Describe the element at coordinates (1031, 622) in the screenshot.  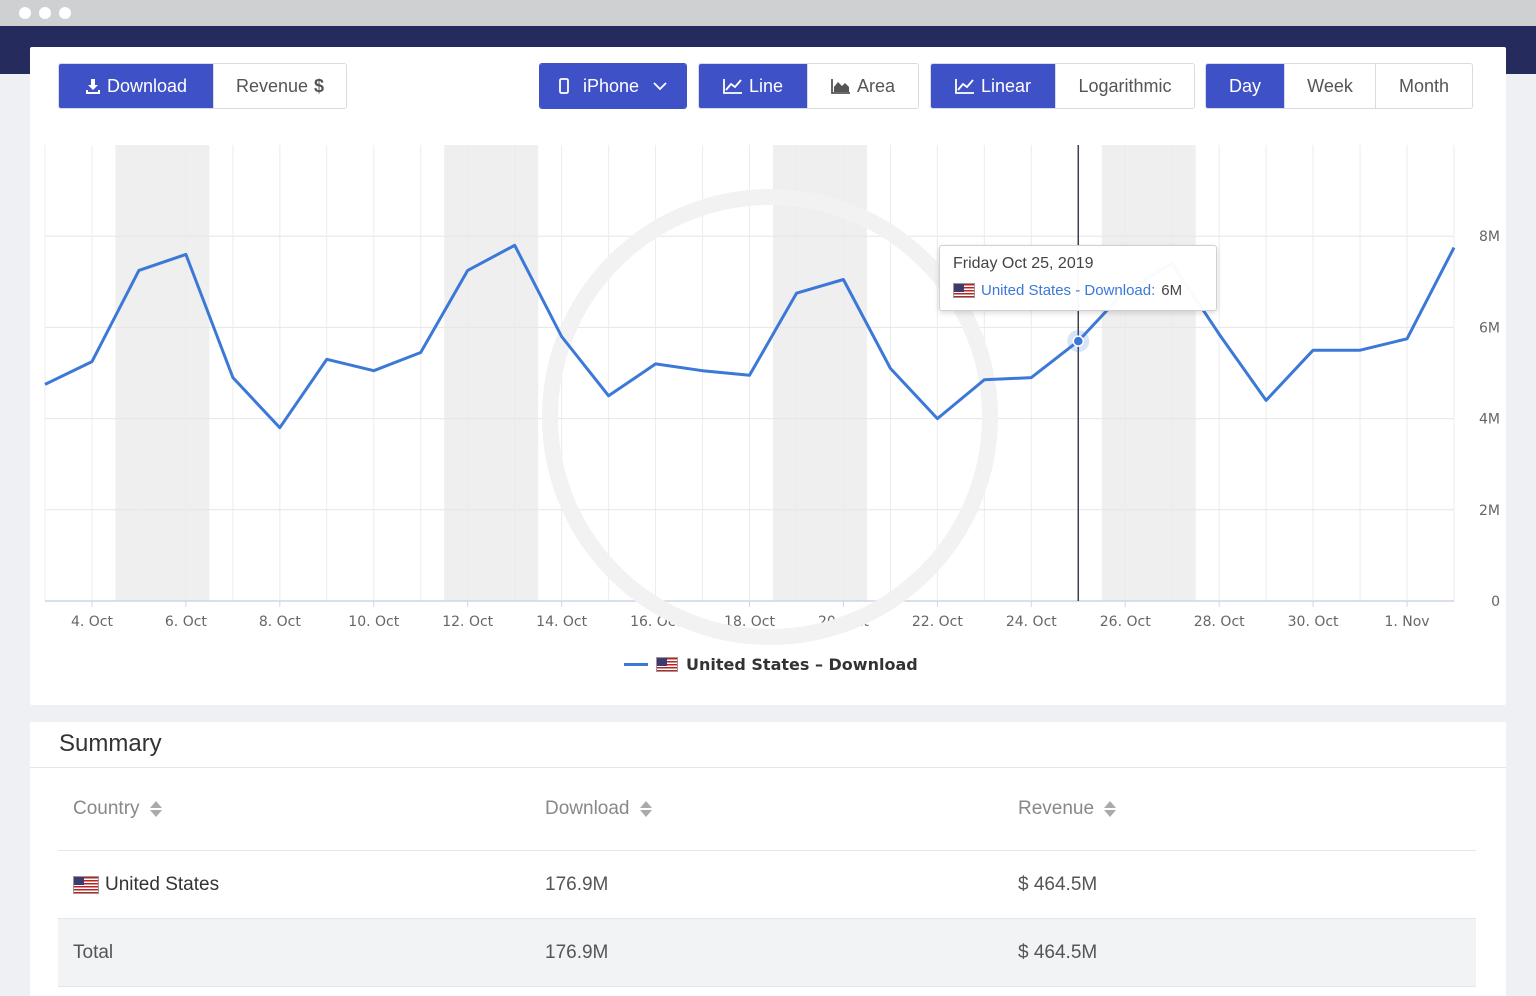
I see `x-tick-label: 24. Oct` at that location.